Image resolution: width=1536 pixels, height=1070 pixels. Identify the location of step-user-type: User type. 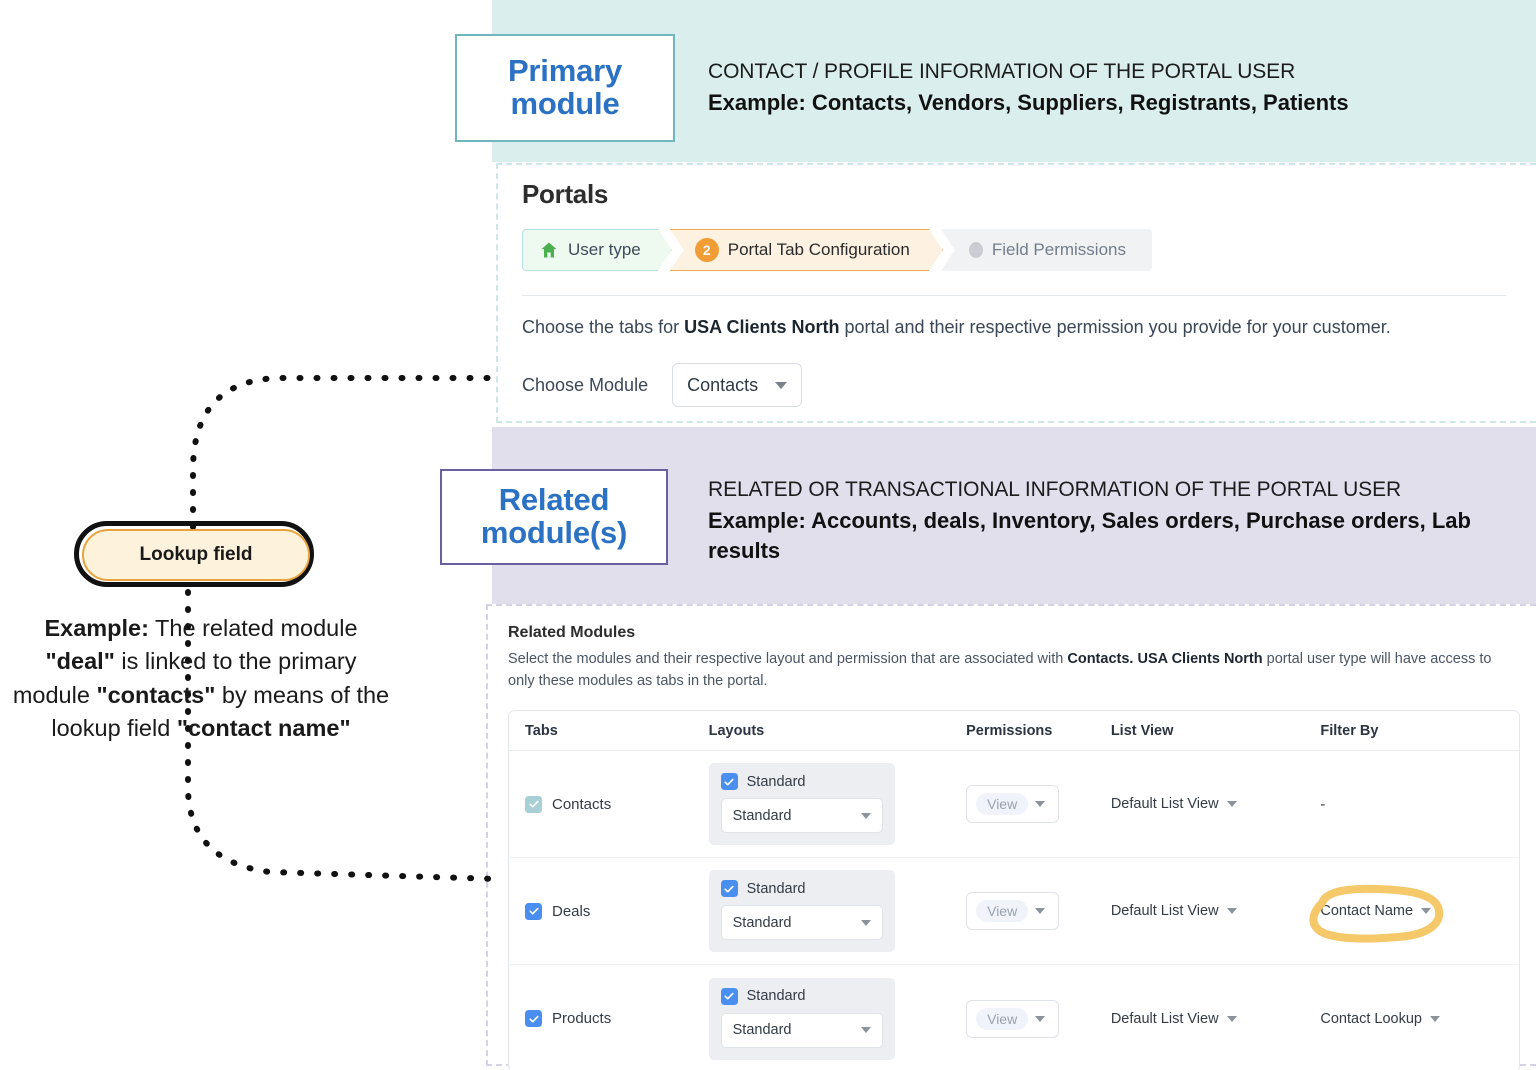
(597, 250).